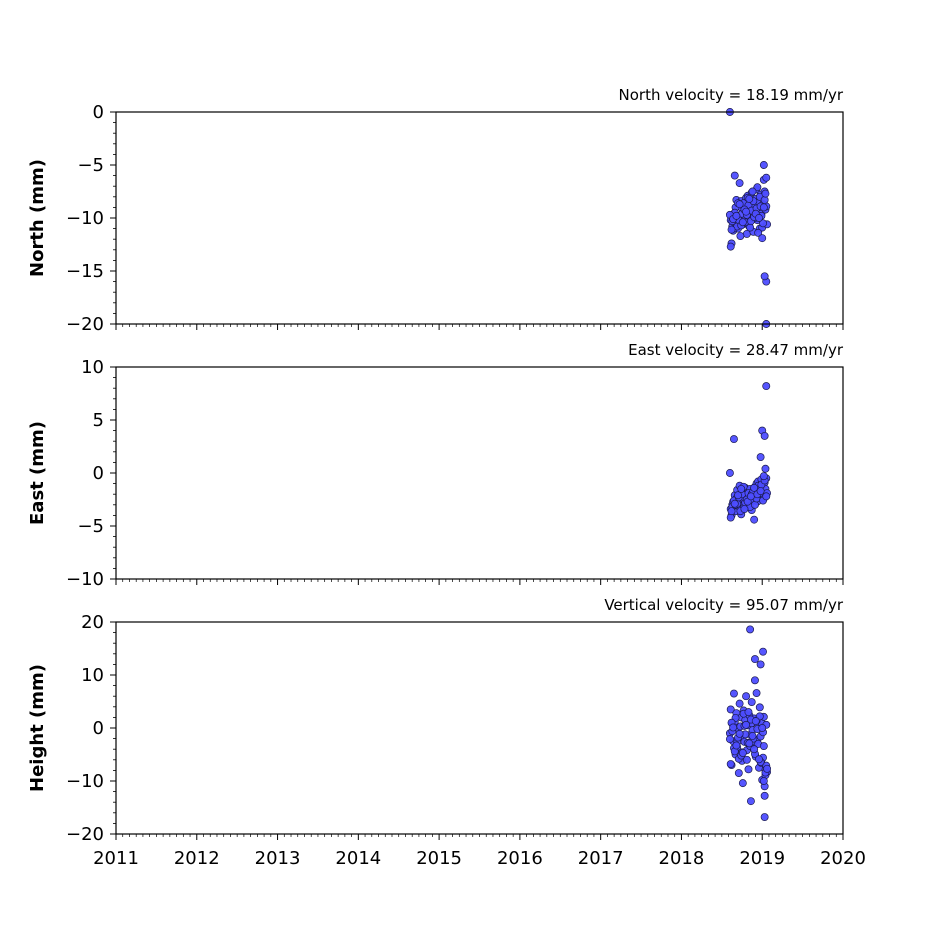 The height and width of the screenshot is (937, 937). Describe the element at coordinates (98, 420) in the screenshot. I see `east-ytick-label: 5` at that location.